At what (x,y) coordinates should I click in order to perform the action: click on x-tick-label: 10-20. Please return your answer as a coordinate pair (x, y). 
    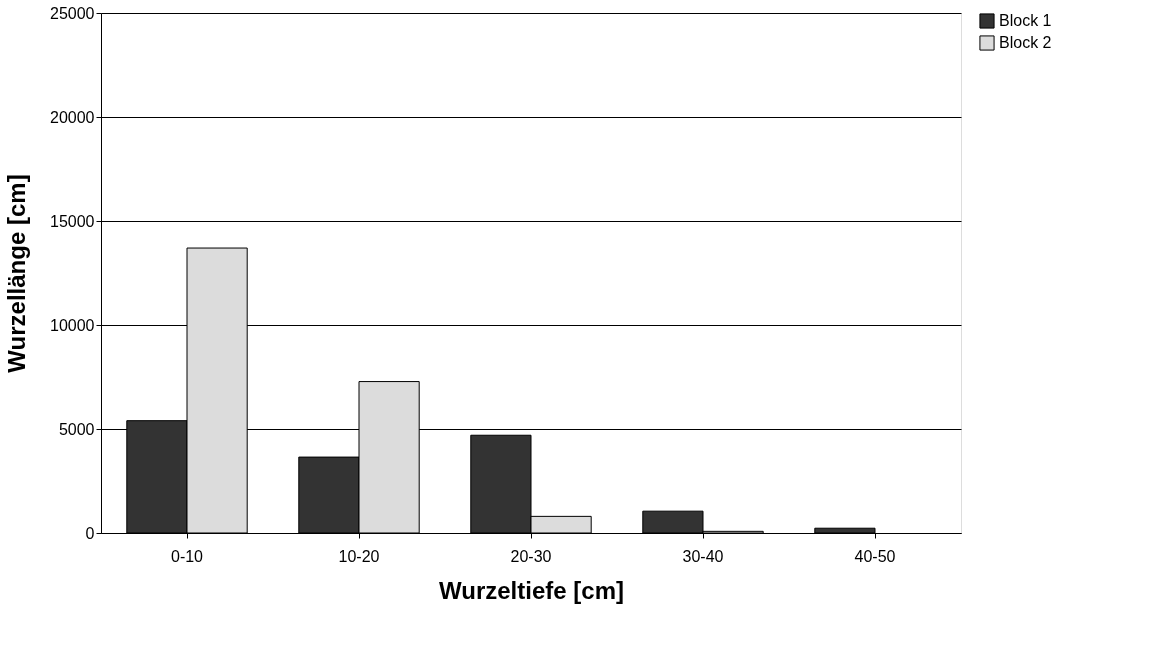
    Looking at the image, I should click on (359, 556).